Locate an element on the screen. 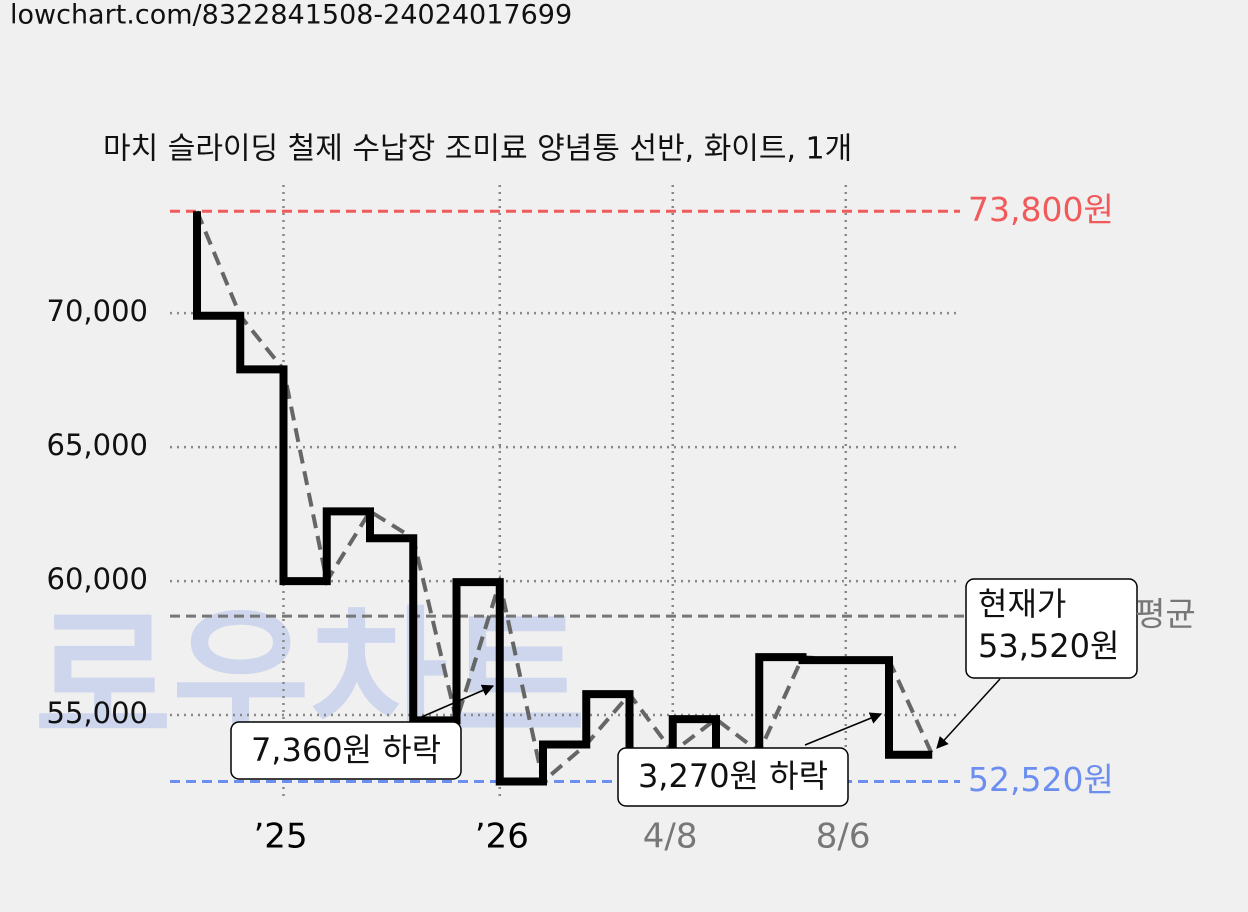  x-tick-label: 4/8 is located at coordinates (670, 837).